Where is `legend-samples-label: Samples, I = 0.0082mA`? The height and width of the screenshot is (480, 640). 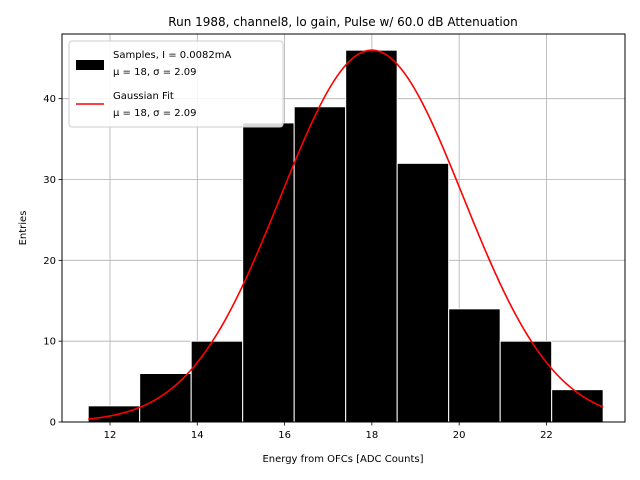
legend-samples-label: Samples, I = 0.0082mA is located at coordinates (172, 55).